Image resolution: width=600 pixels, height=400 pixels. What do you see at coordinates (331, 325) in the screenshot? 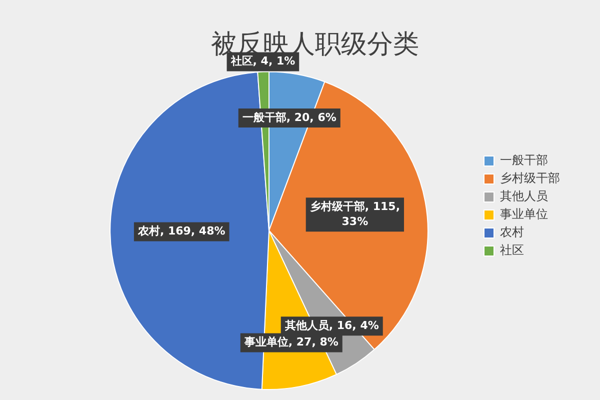
I see `data-label: 其他人员, 16, 4%` at bounding box center [331, 325].